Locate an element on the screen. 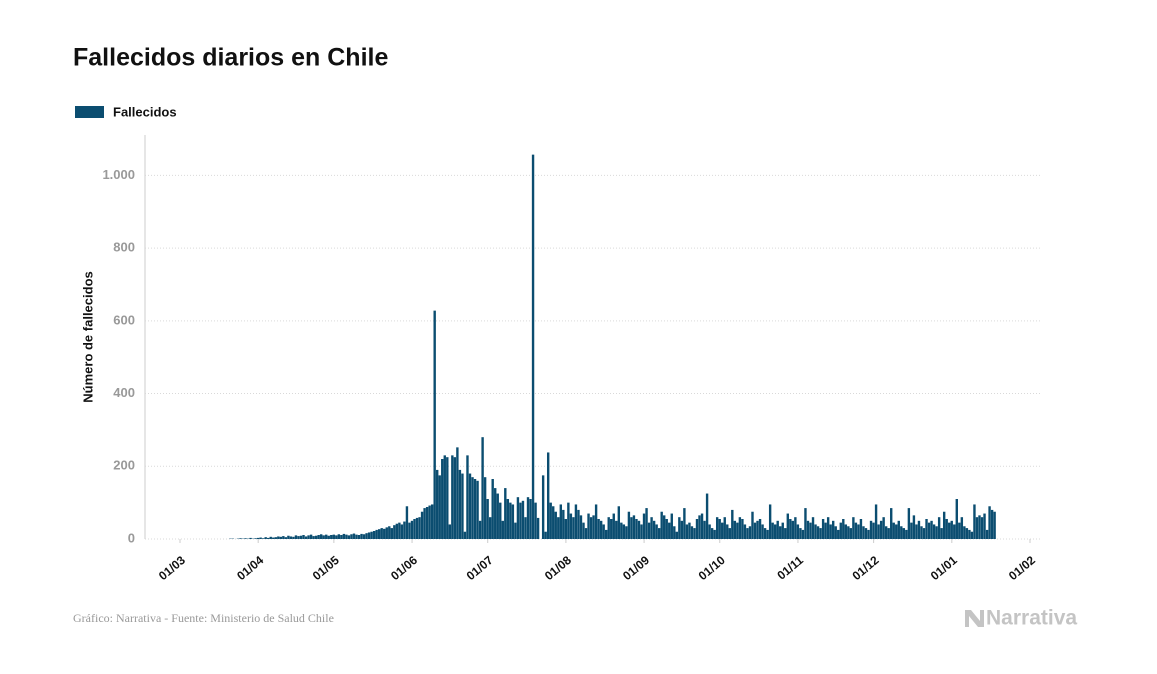 The width and height of the screenshot is (1157, 674). chart-title: Fallecidos diarios en Chile is located at coordinates (230, 58).